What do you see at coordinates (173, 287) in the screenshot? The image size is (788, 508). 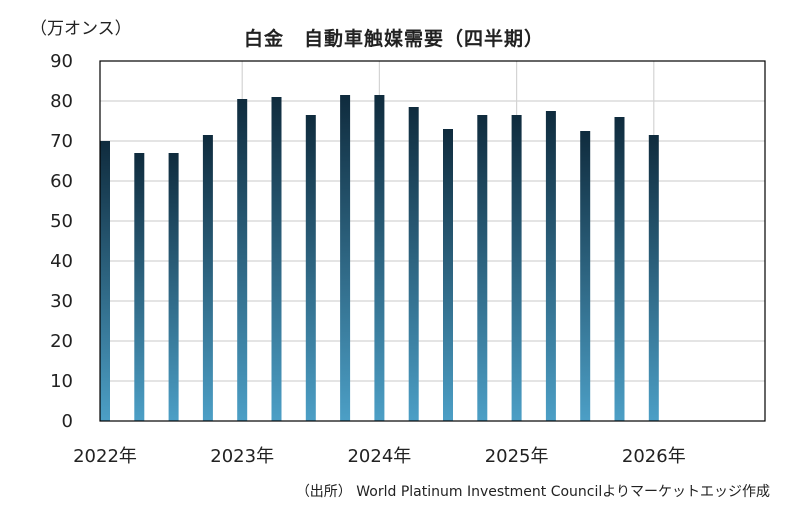 I see `bar-2022Q3` at bounding box center [173, 287].